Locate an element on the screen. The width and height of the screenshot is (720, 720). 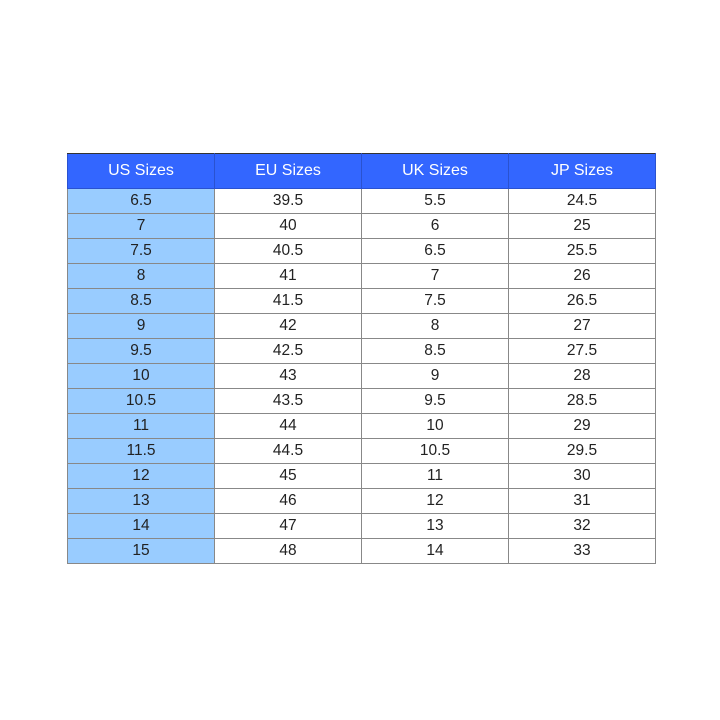
cell-jp-size: 28.5 is located at coordinates (582, 401).